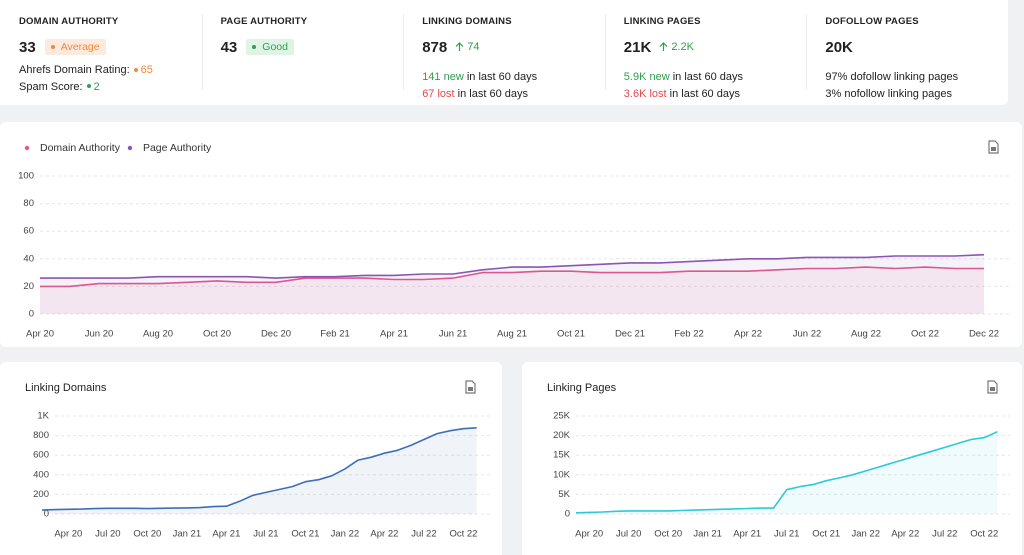 This screenshot has width=1024, height=555. What do you see at coordinates (467, 21) in the screenshot?
I see `stat-title: LINKING DOMAINS` at bounding box center [467, 21].